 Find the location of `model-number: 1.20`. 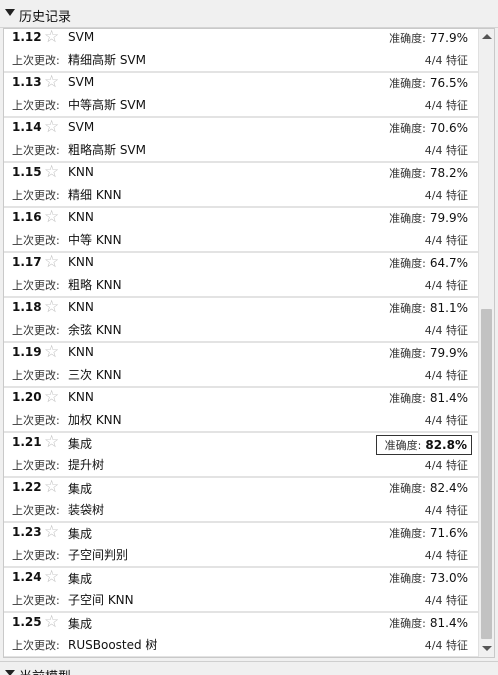

model-number: 1.20 is located at coordinates (27, 397).